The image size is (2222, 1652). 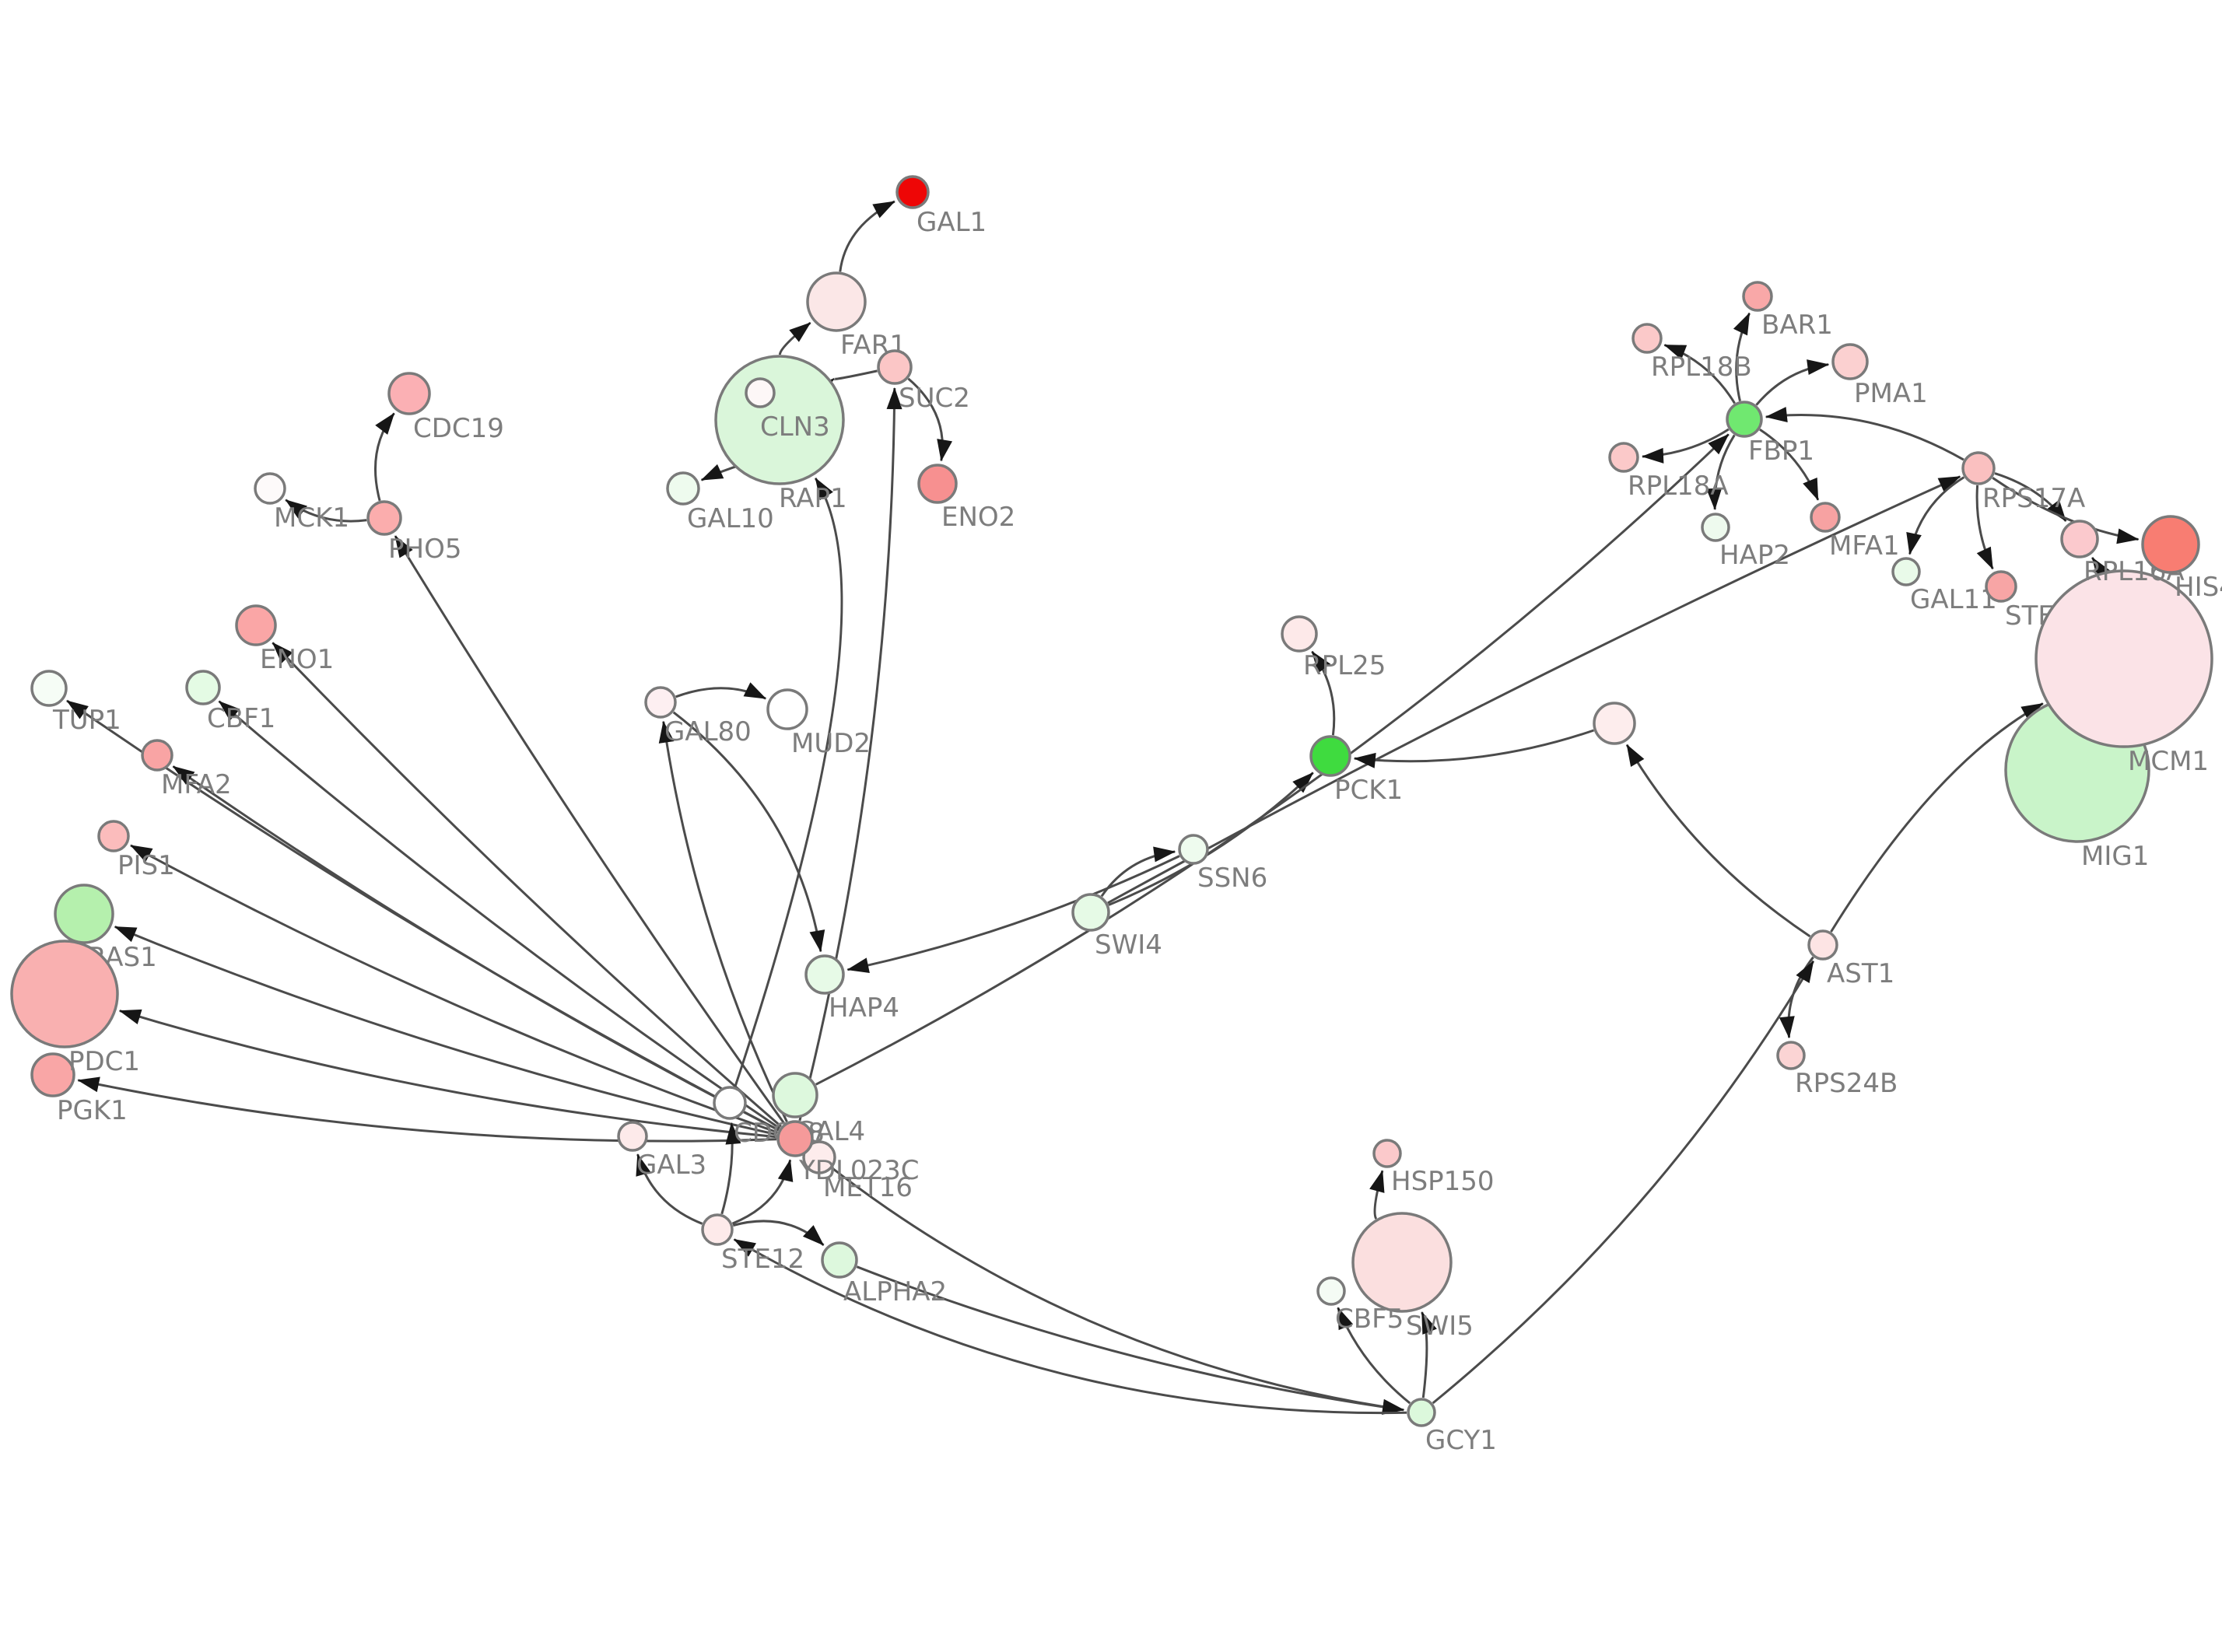 I want to click on edge-FBP1-HAP2, so click(x=1721, y=472).